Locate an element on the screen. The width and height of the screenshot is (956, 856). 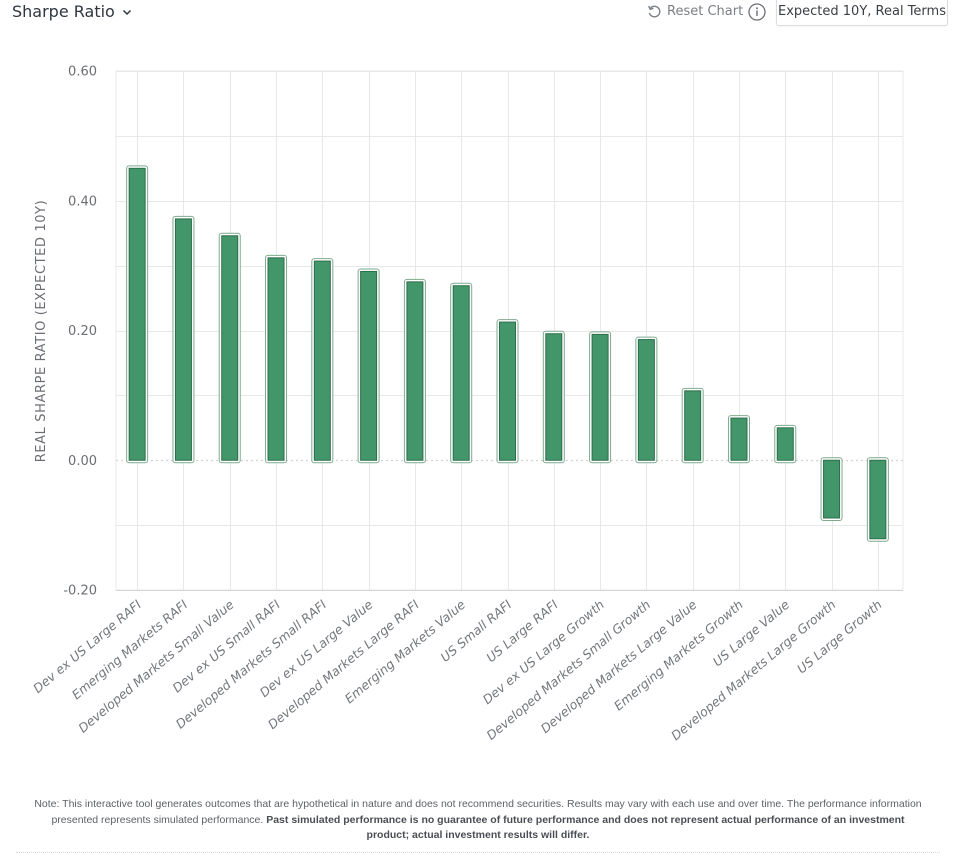
reset-icon is located at coordinates (654, 11).